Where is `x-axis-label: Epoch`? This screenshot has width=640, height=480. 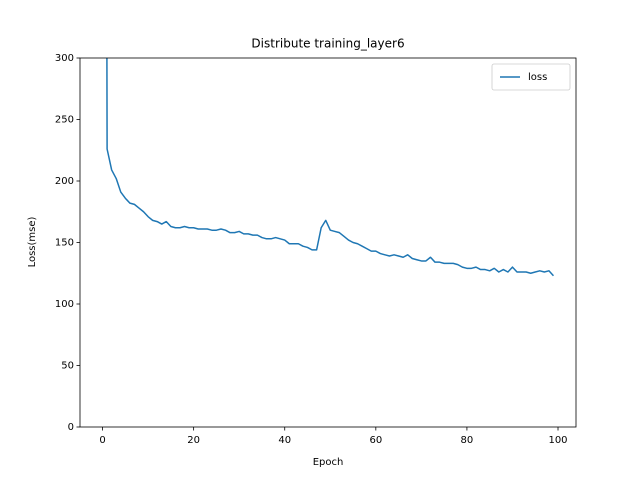 x-axis-label: Epoch is located at coordinates (328, 462).